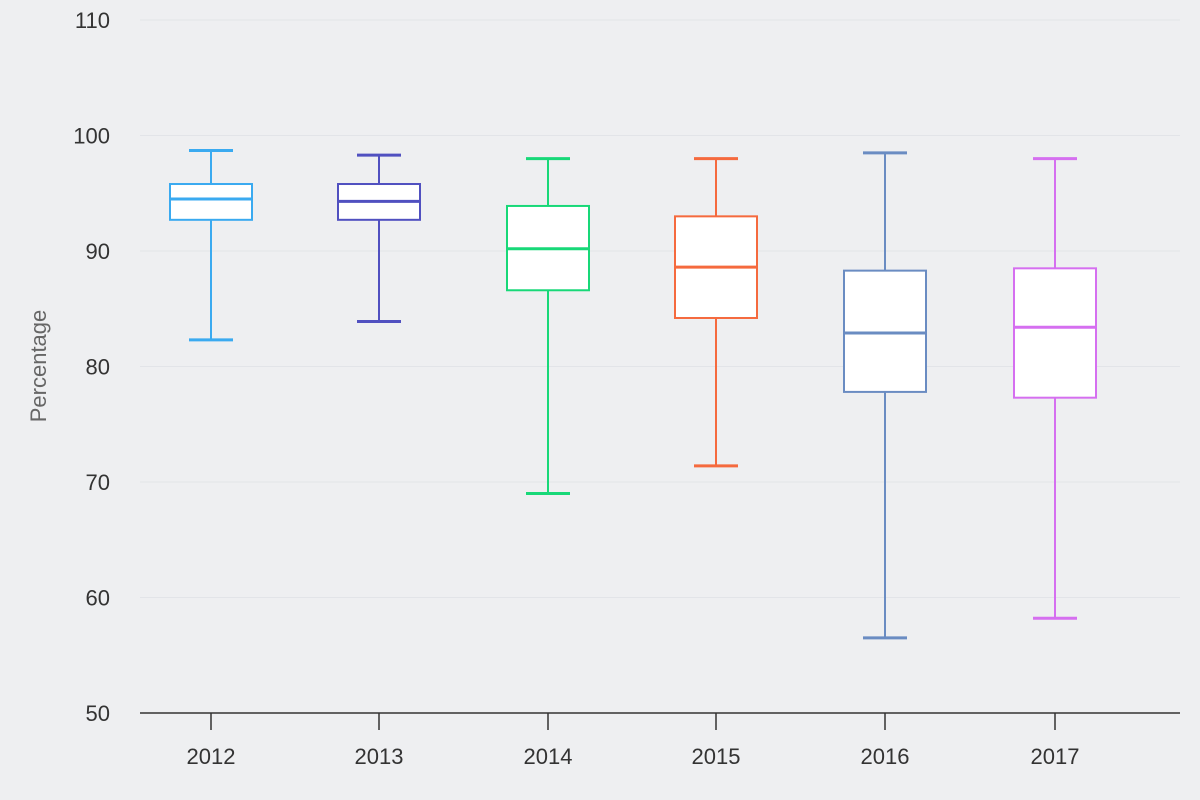 The width and height of the screenshot is (1200, 800). Describe the element at coordinates (38, 366) in the screenshot. I see `y-axis-title: Percentage` at that location.